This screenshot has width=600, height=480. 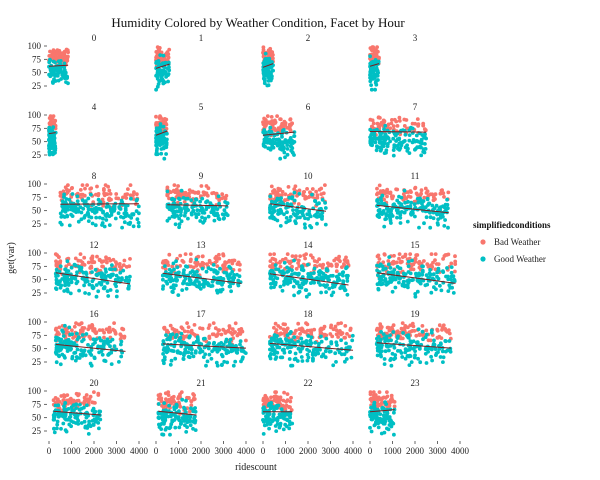 I want to click on x-tick-label: 1000, so click(x=286, y=451).